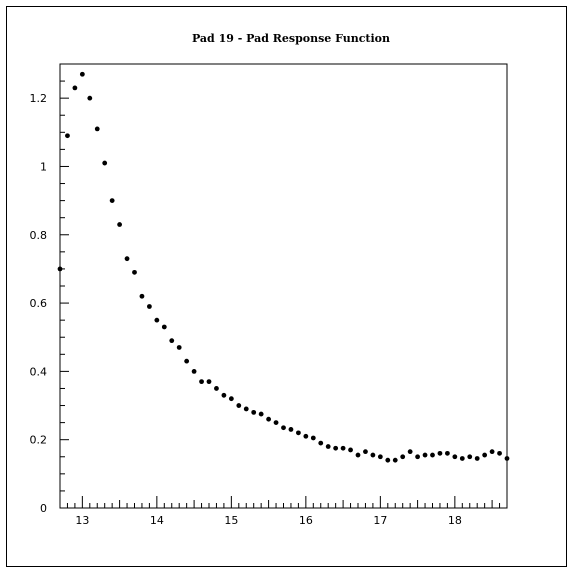 The width and height of the screenshot is (575, 579). I want to click on y-tick-label: 1.2, so click(39, 98).